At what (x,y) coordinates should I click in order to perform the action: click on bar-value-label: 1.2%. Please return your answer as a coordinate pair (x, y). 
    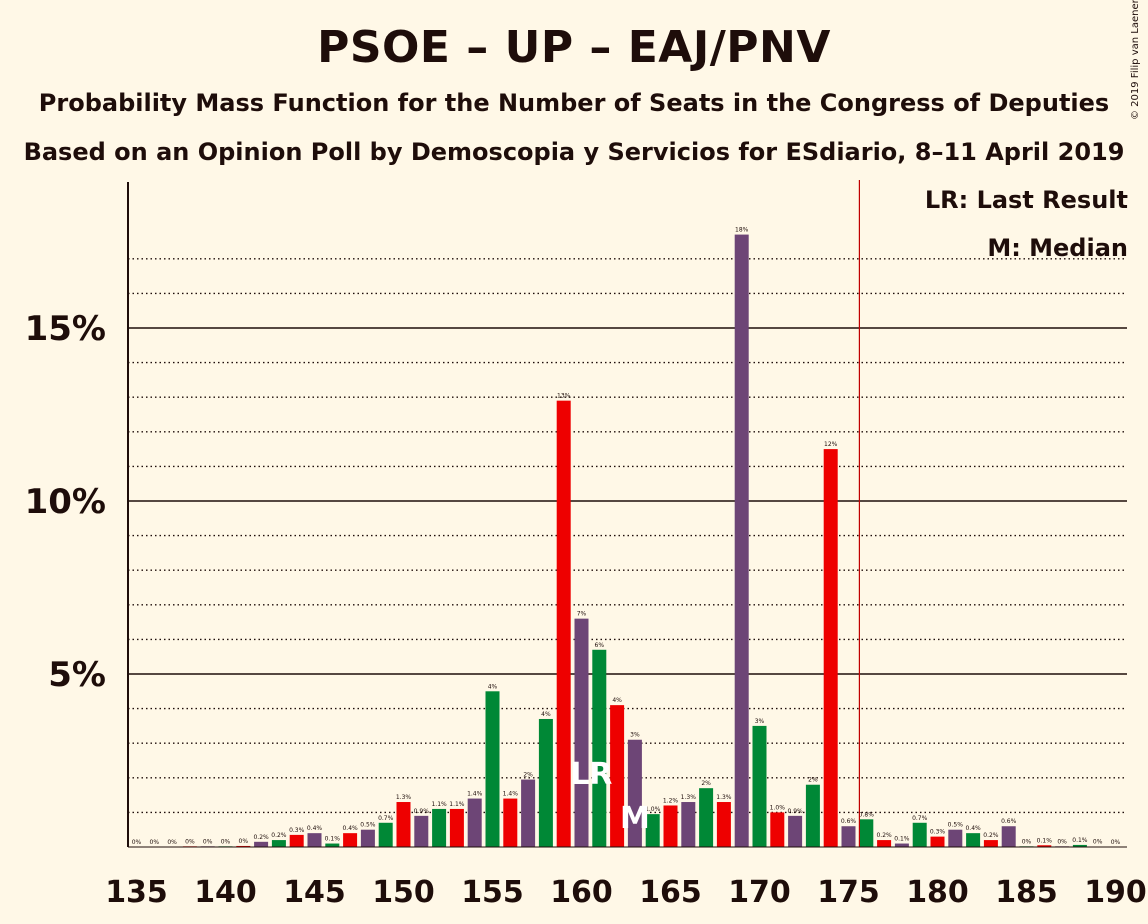
    Looking at the image, I should click on (671, 800).